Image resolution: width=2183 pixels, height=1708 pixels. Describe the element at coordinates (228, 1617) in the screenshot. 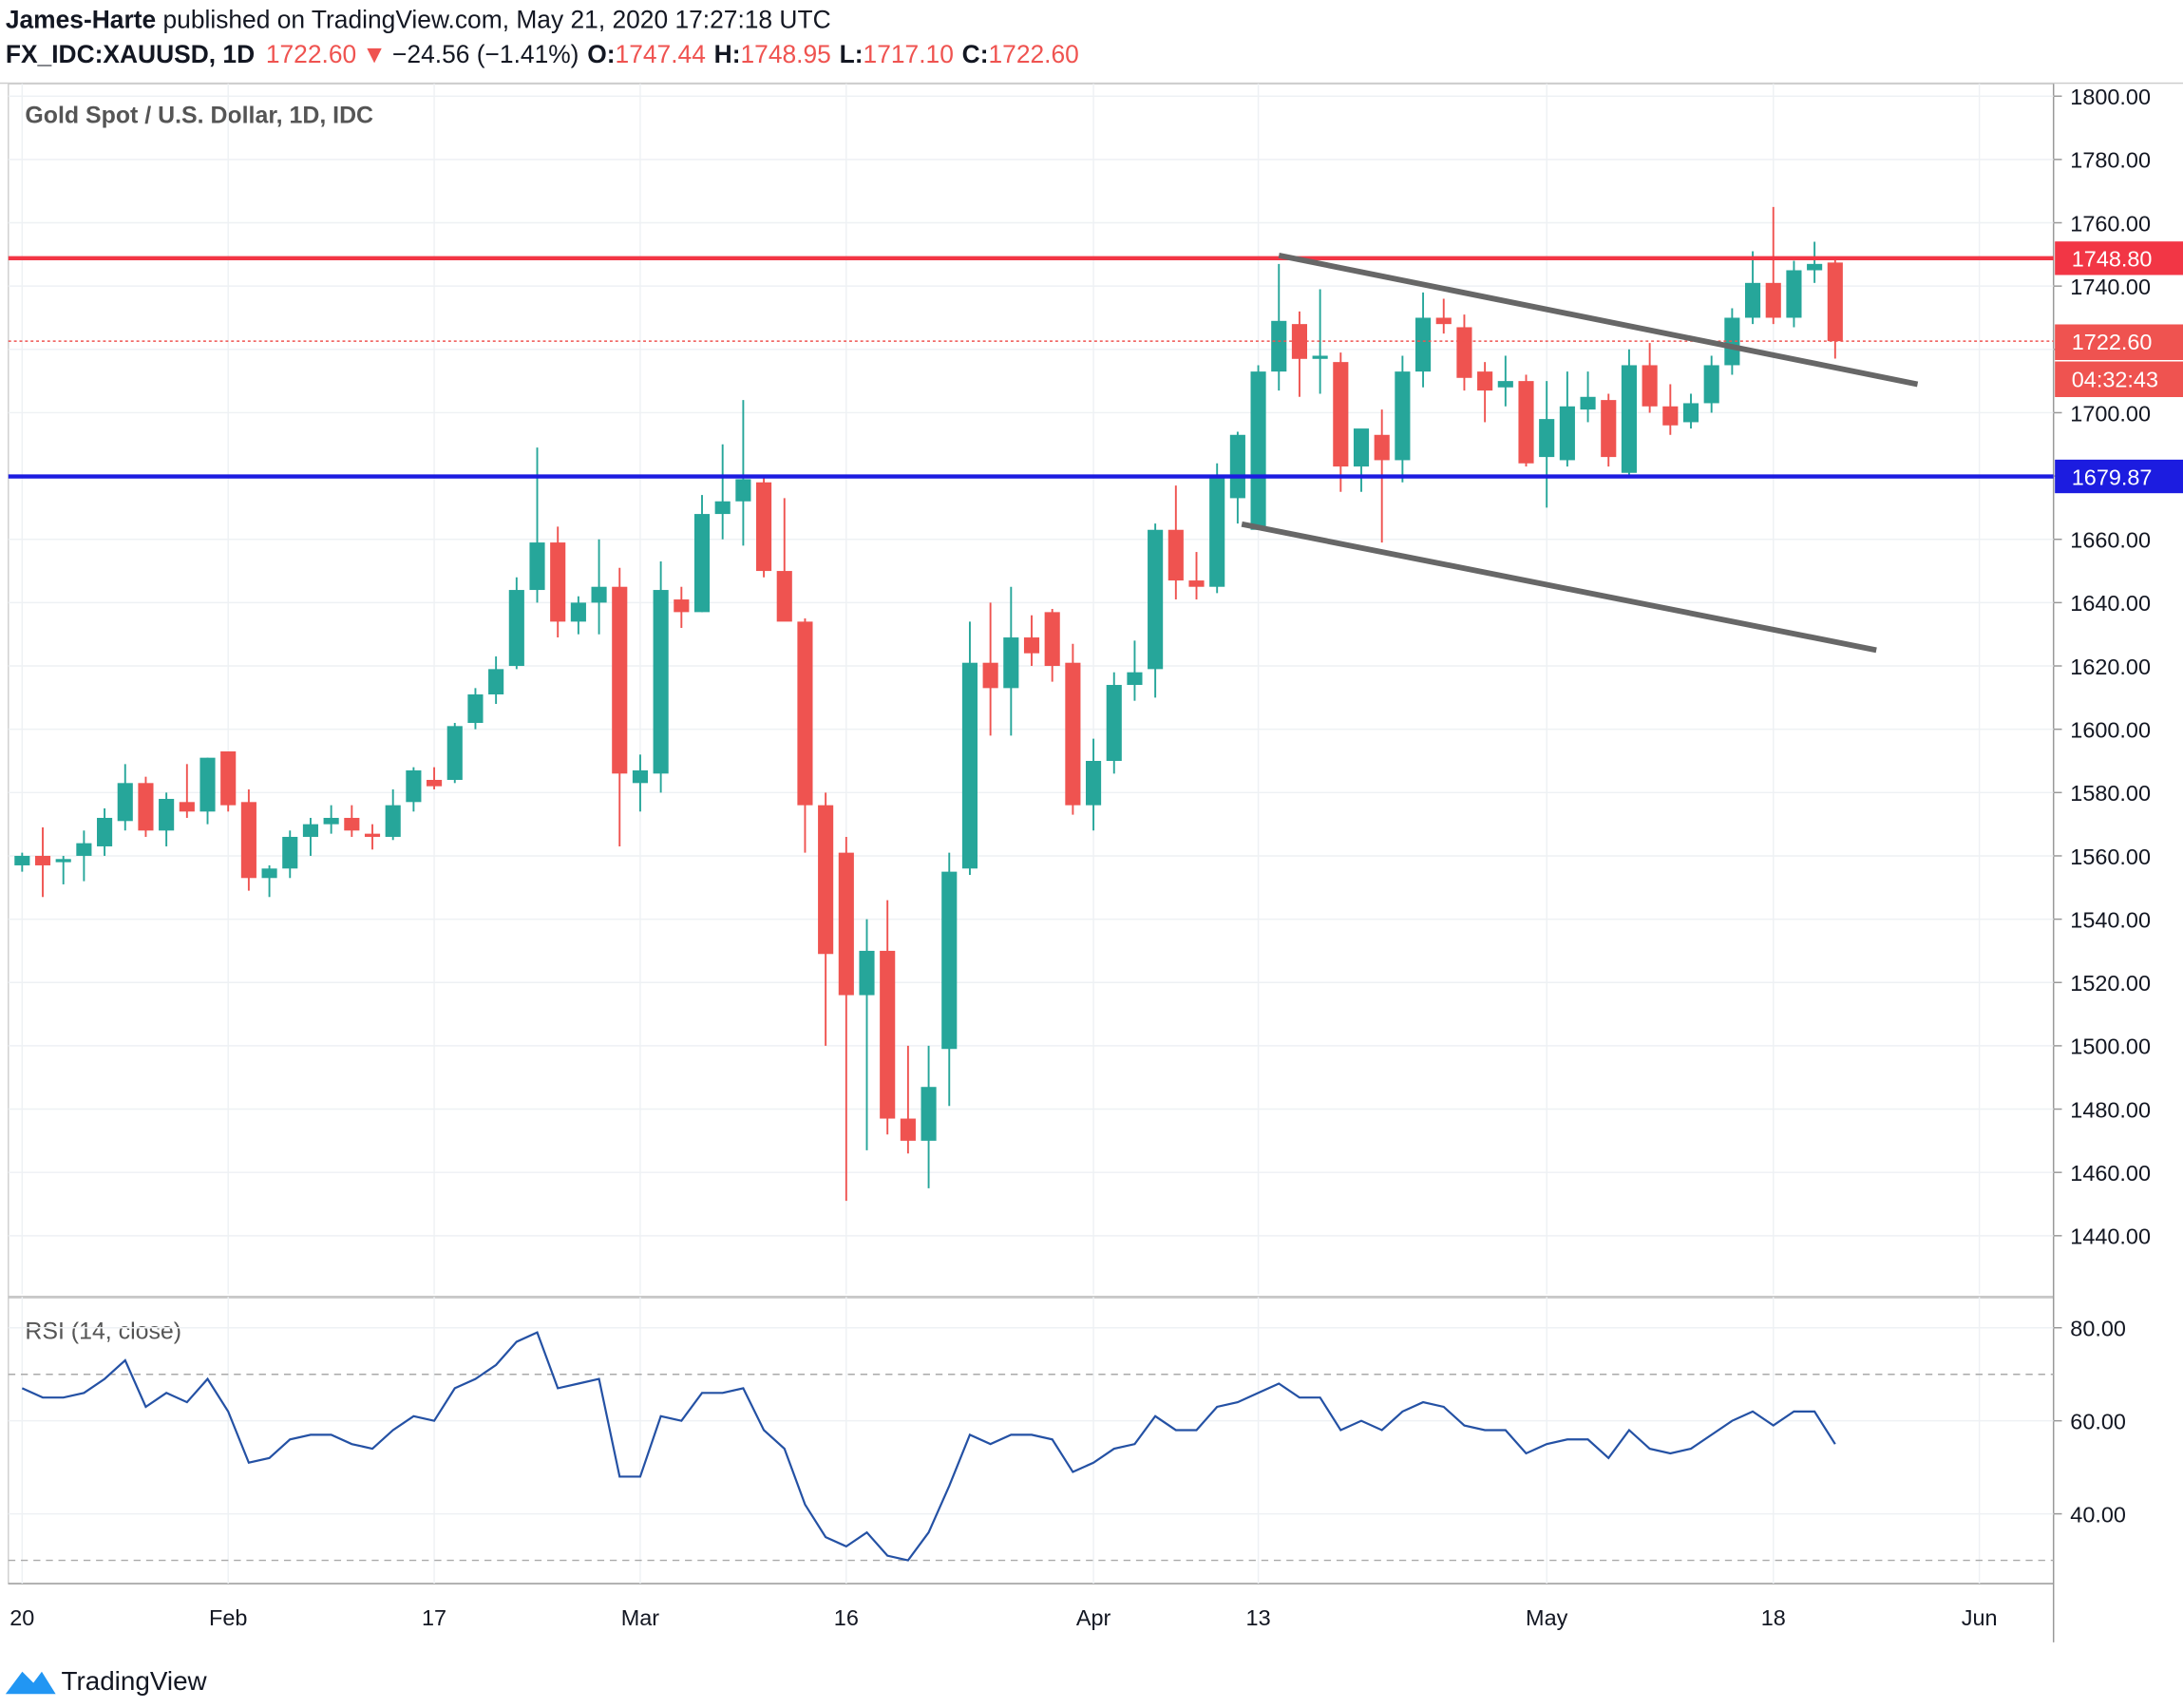

I see `x-tick-label: Feb` at that location.